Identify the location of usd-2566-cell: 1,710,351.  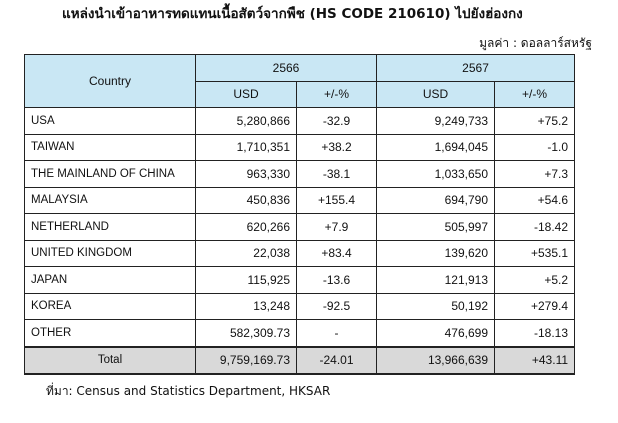
(246, 147).